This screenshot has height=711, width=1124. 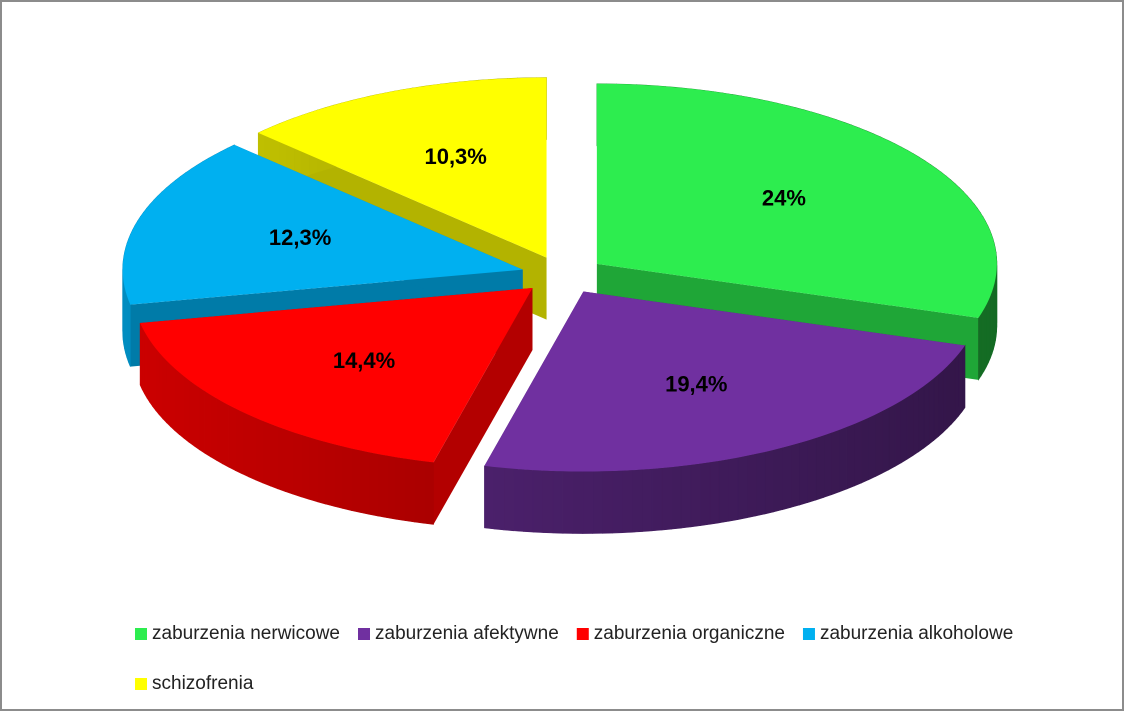 I want to click on legend-label: zaburzenia alkoholowe, so click(x=916, y=633).